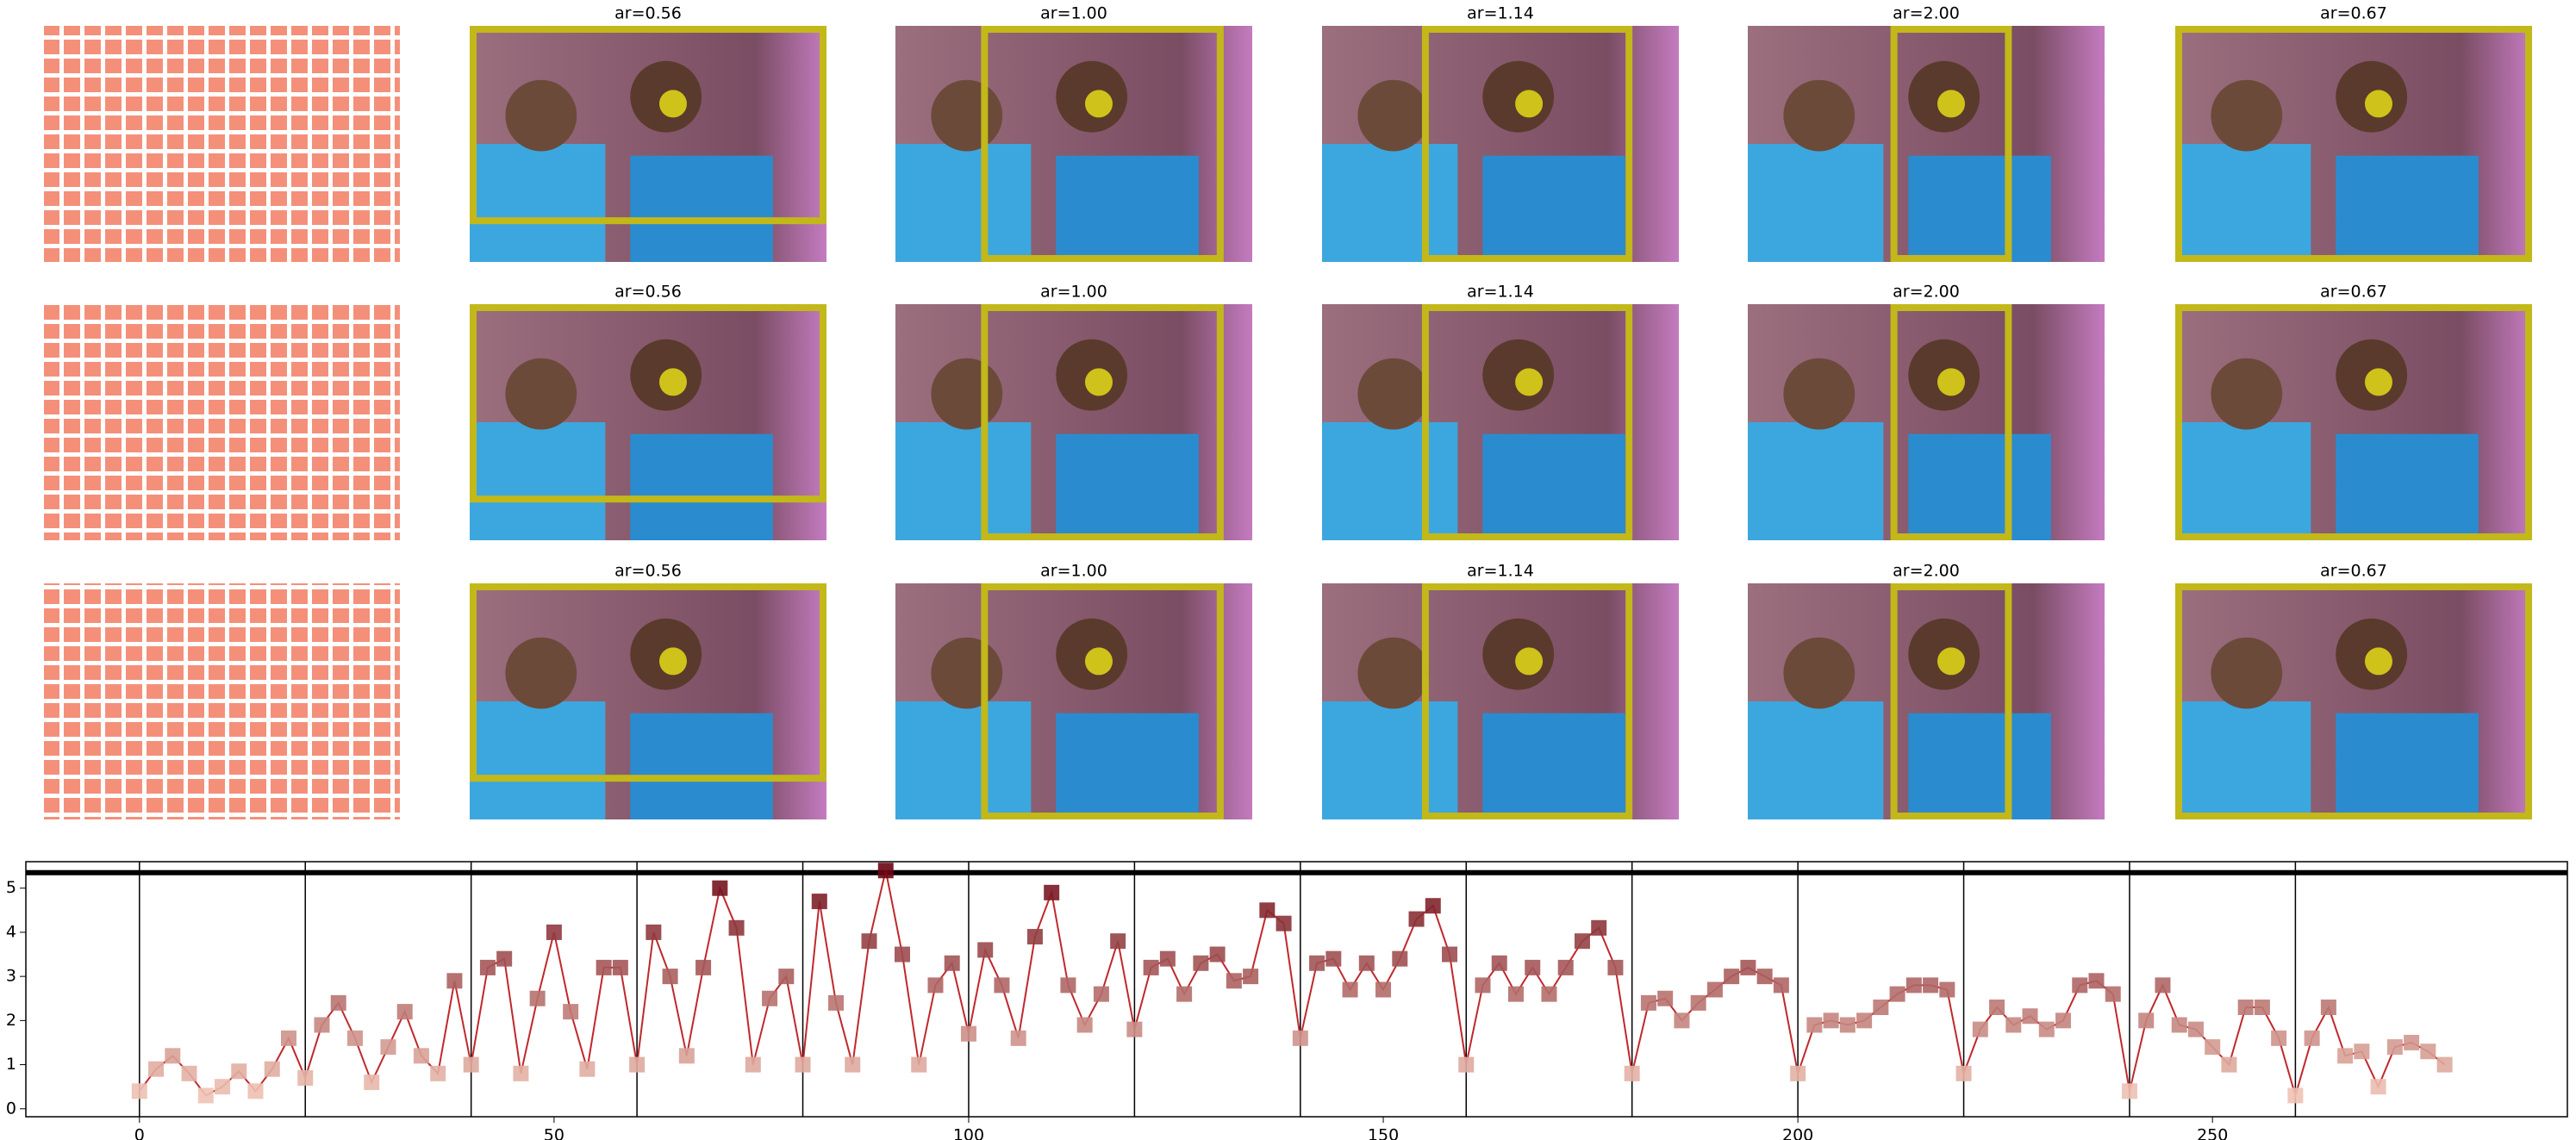  Describe the element at coordinates (11, 1020) in the screenshot. I see `y-tick-label: 2` at that location.